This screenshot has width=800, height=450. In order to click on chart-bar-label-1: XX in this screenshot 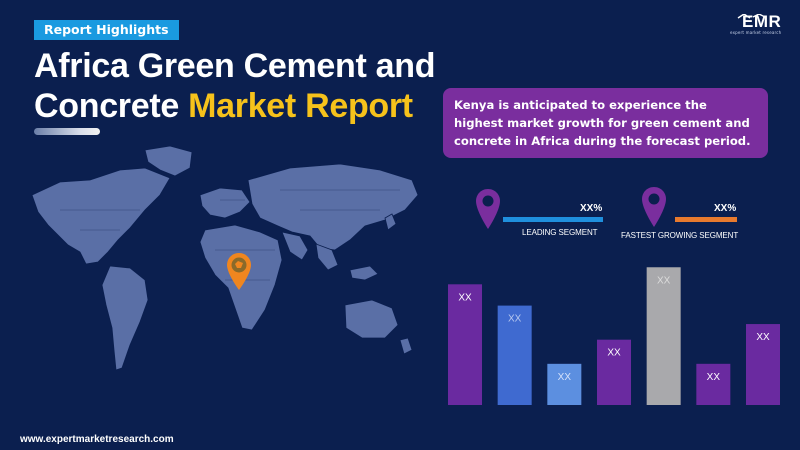, I will do `click(465, 297)`.